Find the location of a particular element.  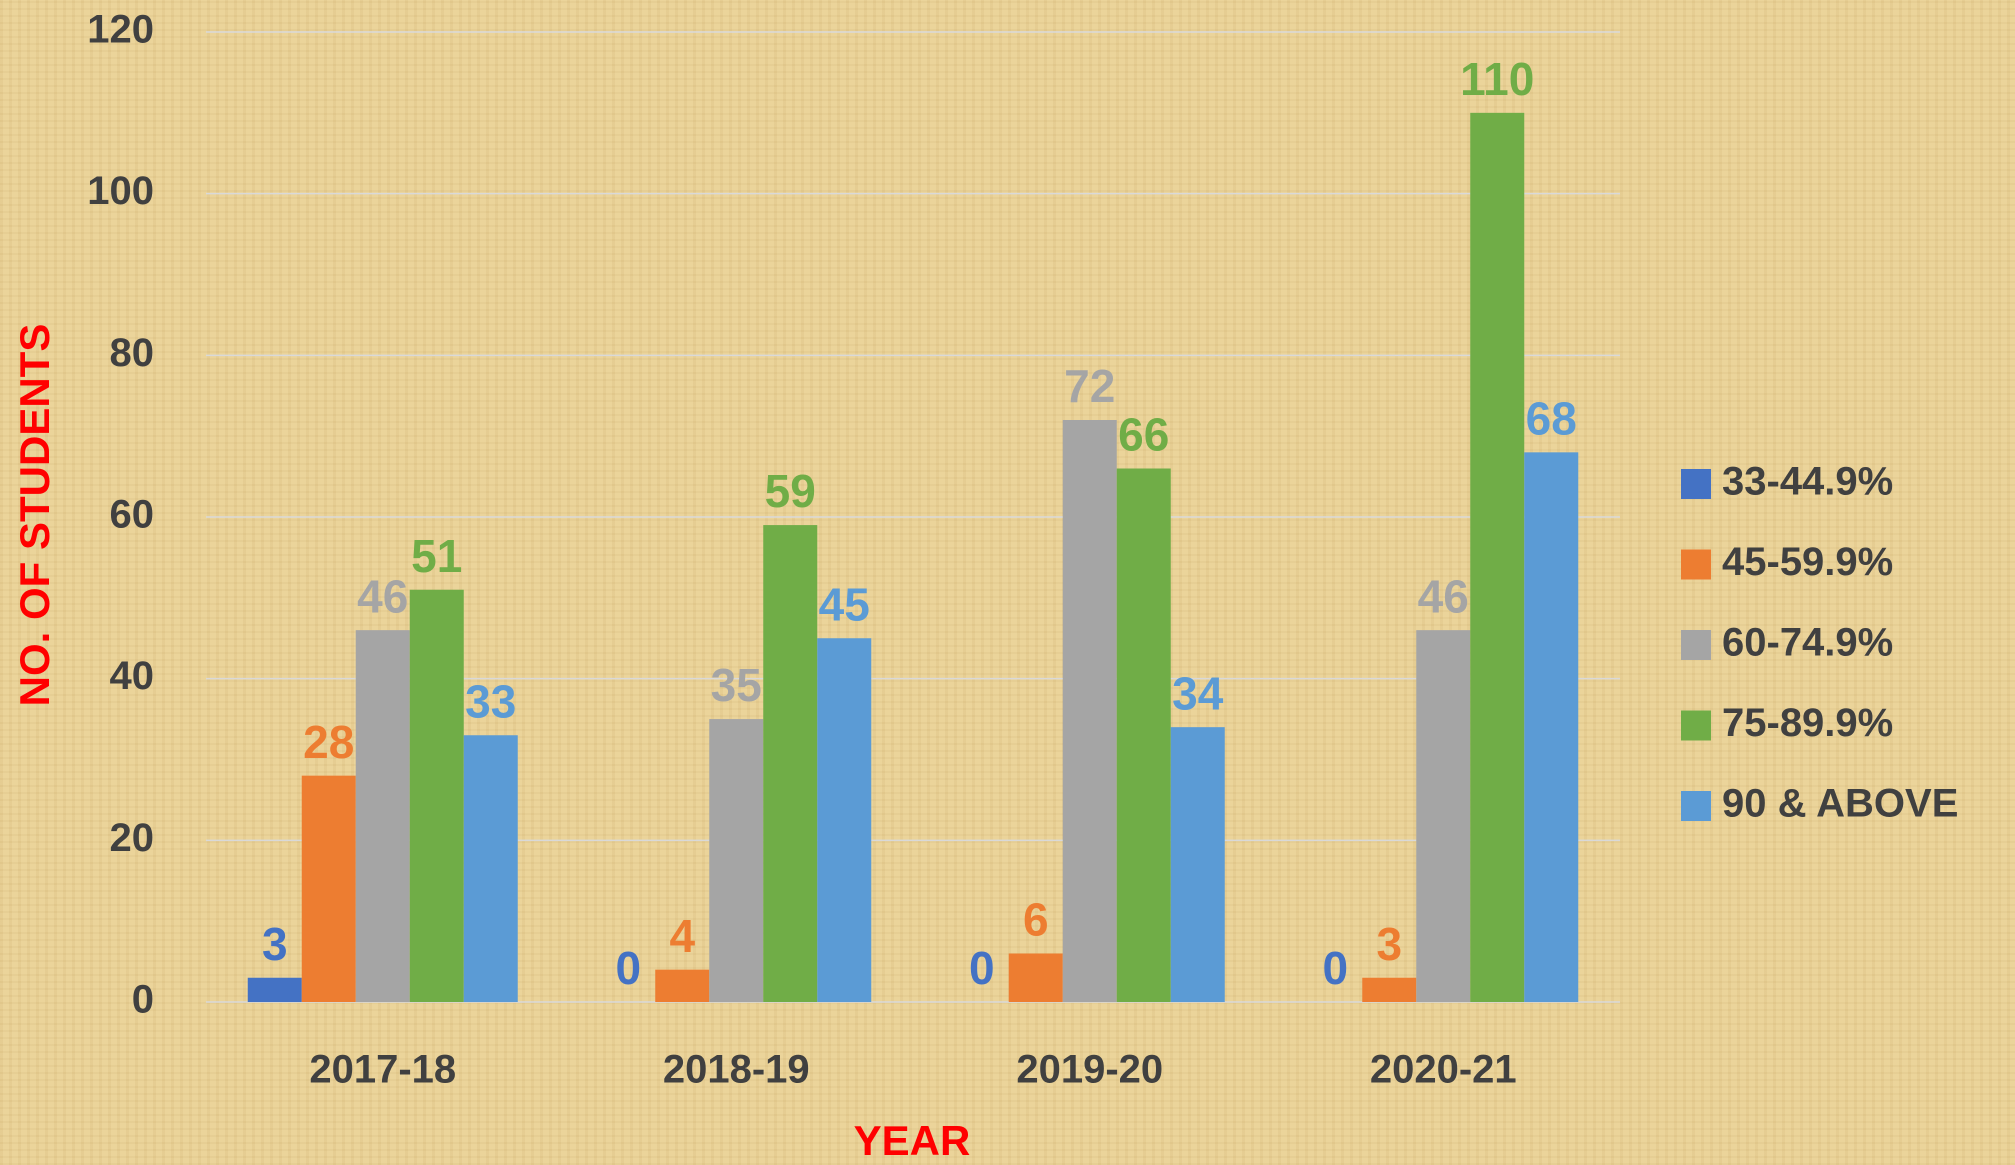

data-label: 72 is located at coordinates (1089, 386).